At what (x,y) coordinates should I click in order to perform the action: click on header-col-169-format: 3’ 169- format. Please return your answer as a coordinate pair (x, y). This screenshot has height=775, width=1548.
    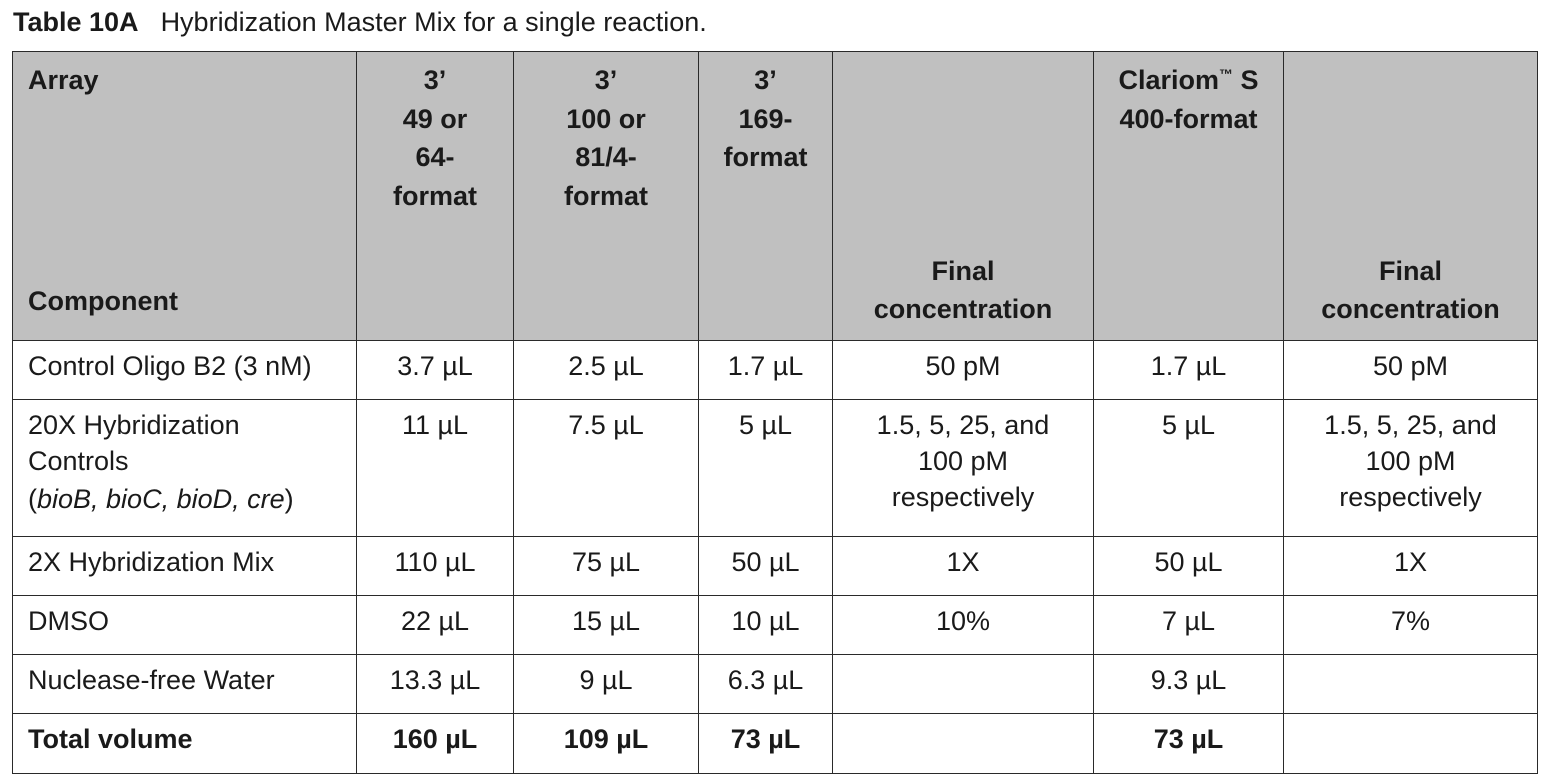
    Looking at the image, I should click on (765, 196).